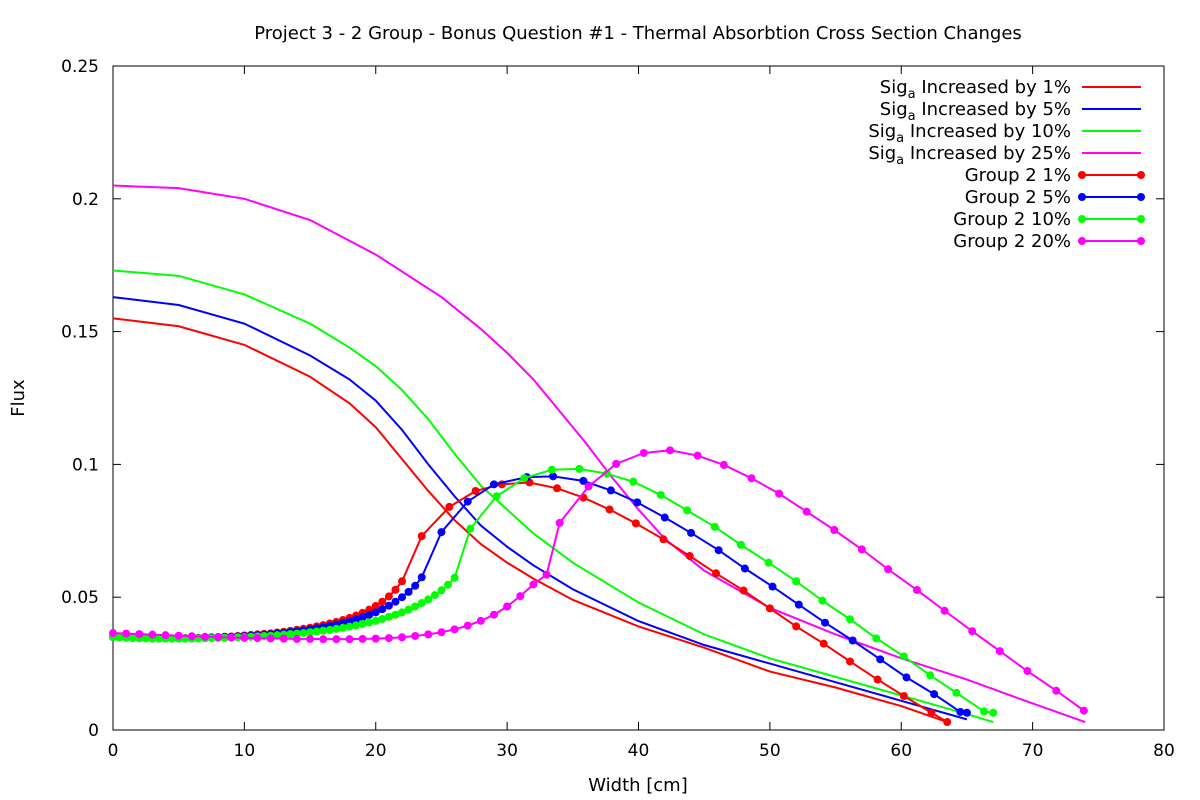 This screenshot has height=800, width=1200. What do you see at coordinates (1055, 197) in the screenshot?
I see `legend-item: Group 2 5%` at bounding box center [1055, 197].